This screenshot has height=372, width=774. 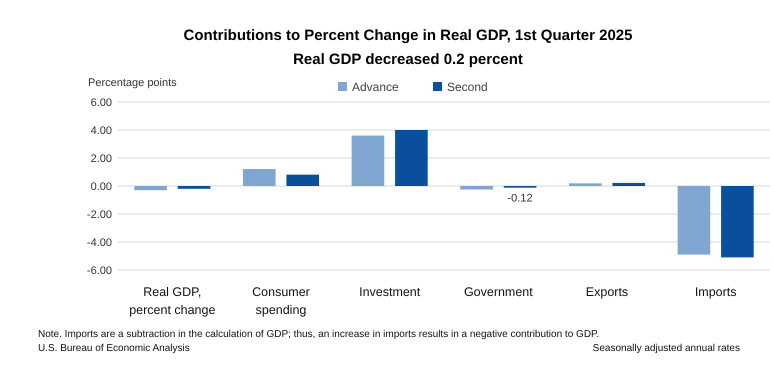 What do you see at coordinates (715, 292) in the screenshot?
I see `x-tick-label: Imports` at bounding box center [715, 292].